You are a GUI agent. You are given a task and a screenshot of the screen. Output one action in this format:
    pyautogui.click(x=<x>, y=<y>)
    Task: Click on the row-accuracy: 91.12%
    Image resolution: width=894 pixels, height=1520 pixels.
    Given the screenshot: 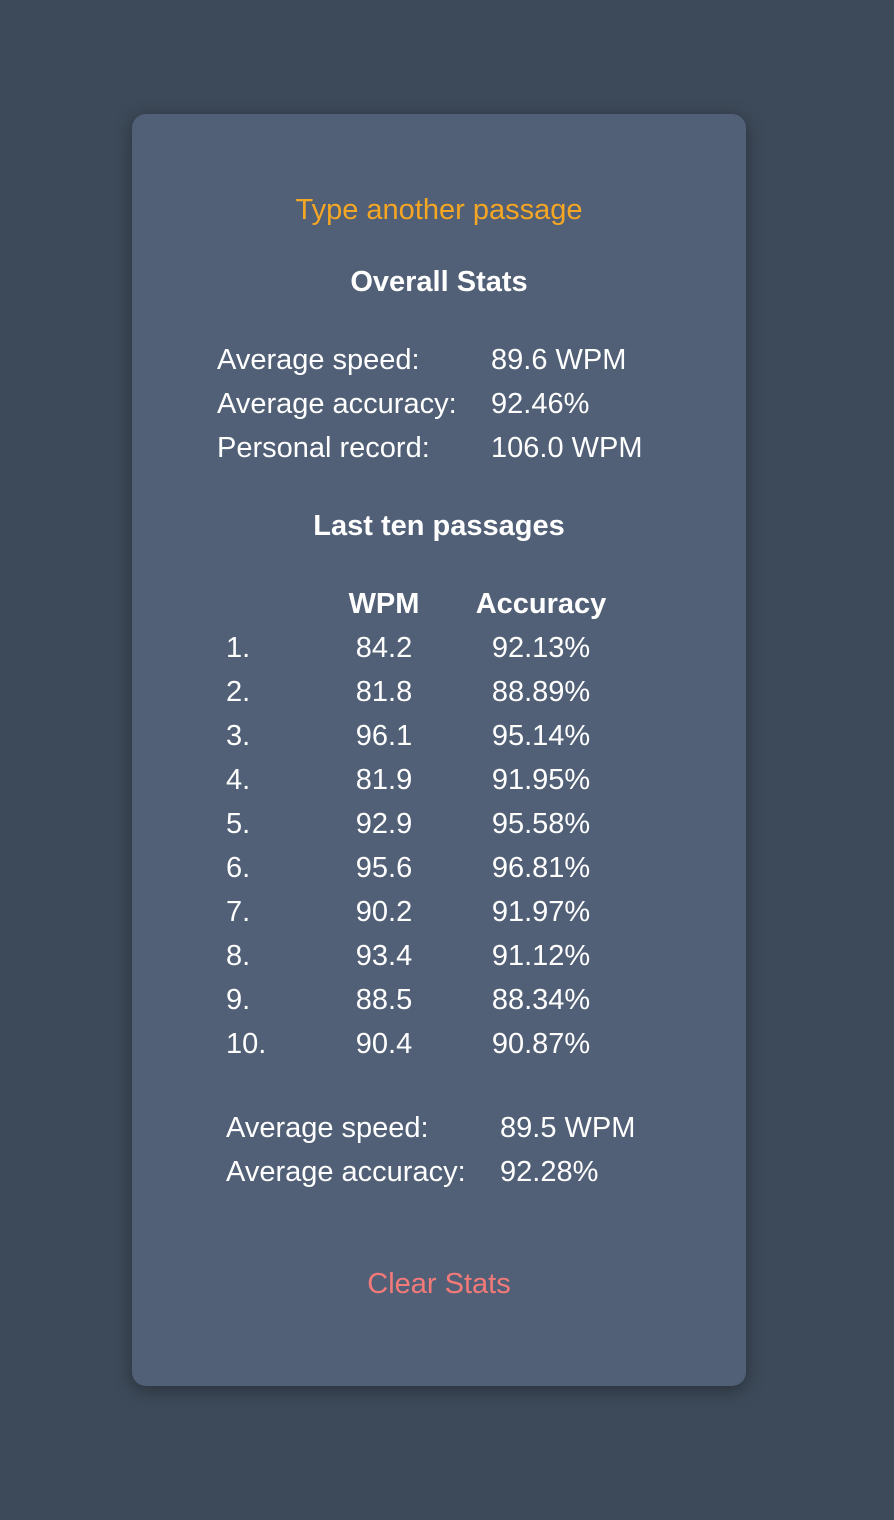 What is the action you would take?
    pyautogui.click(x=541, y=956)
    